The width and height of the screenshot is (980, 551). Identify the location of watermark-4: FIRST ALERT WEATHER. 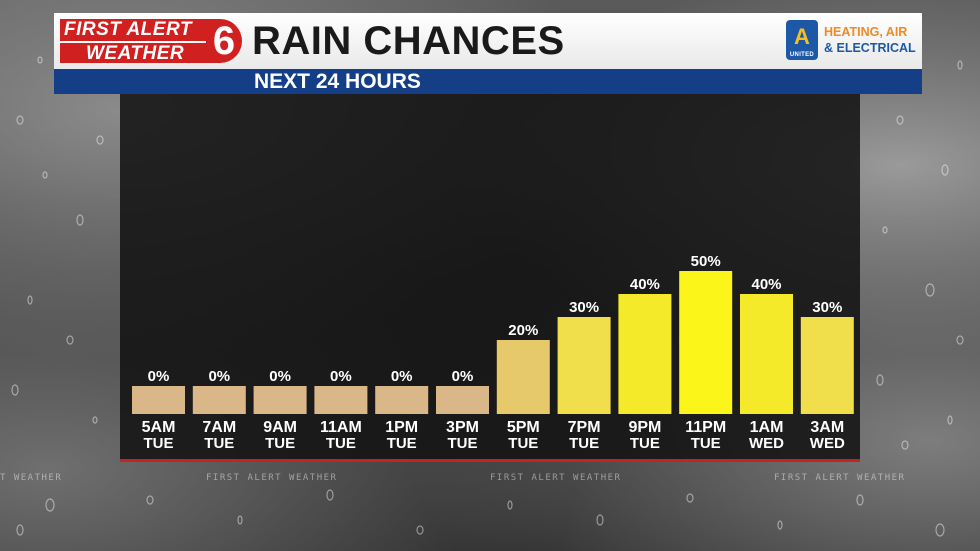
(840, 478).